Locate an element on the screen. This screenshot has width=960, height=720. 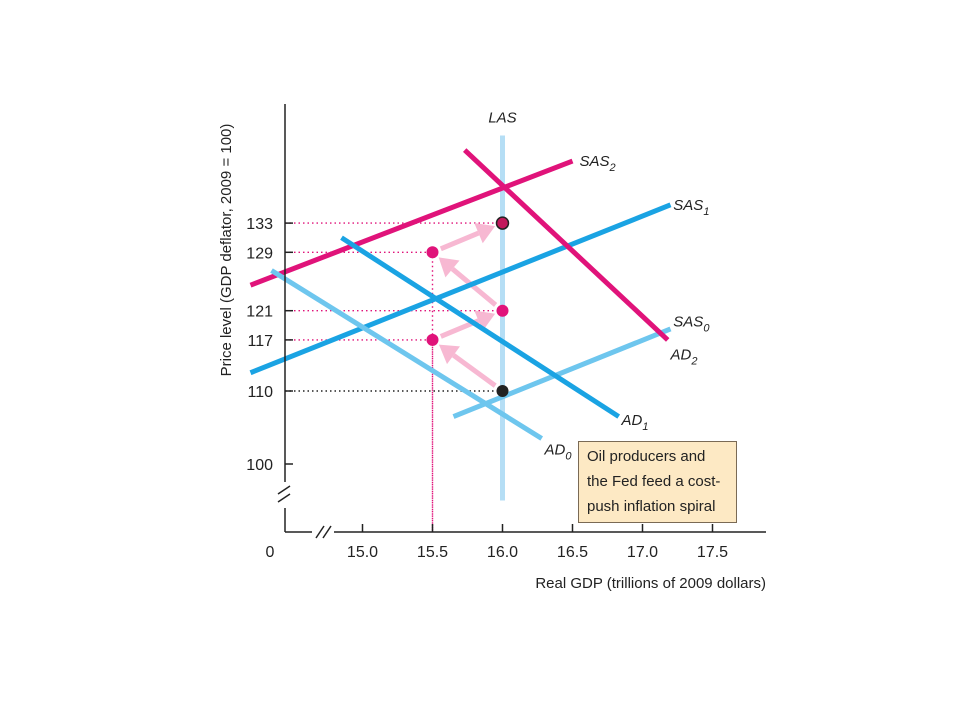
curve-label-ad0: AD0 is located at coordinates (558, 451).